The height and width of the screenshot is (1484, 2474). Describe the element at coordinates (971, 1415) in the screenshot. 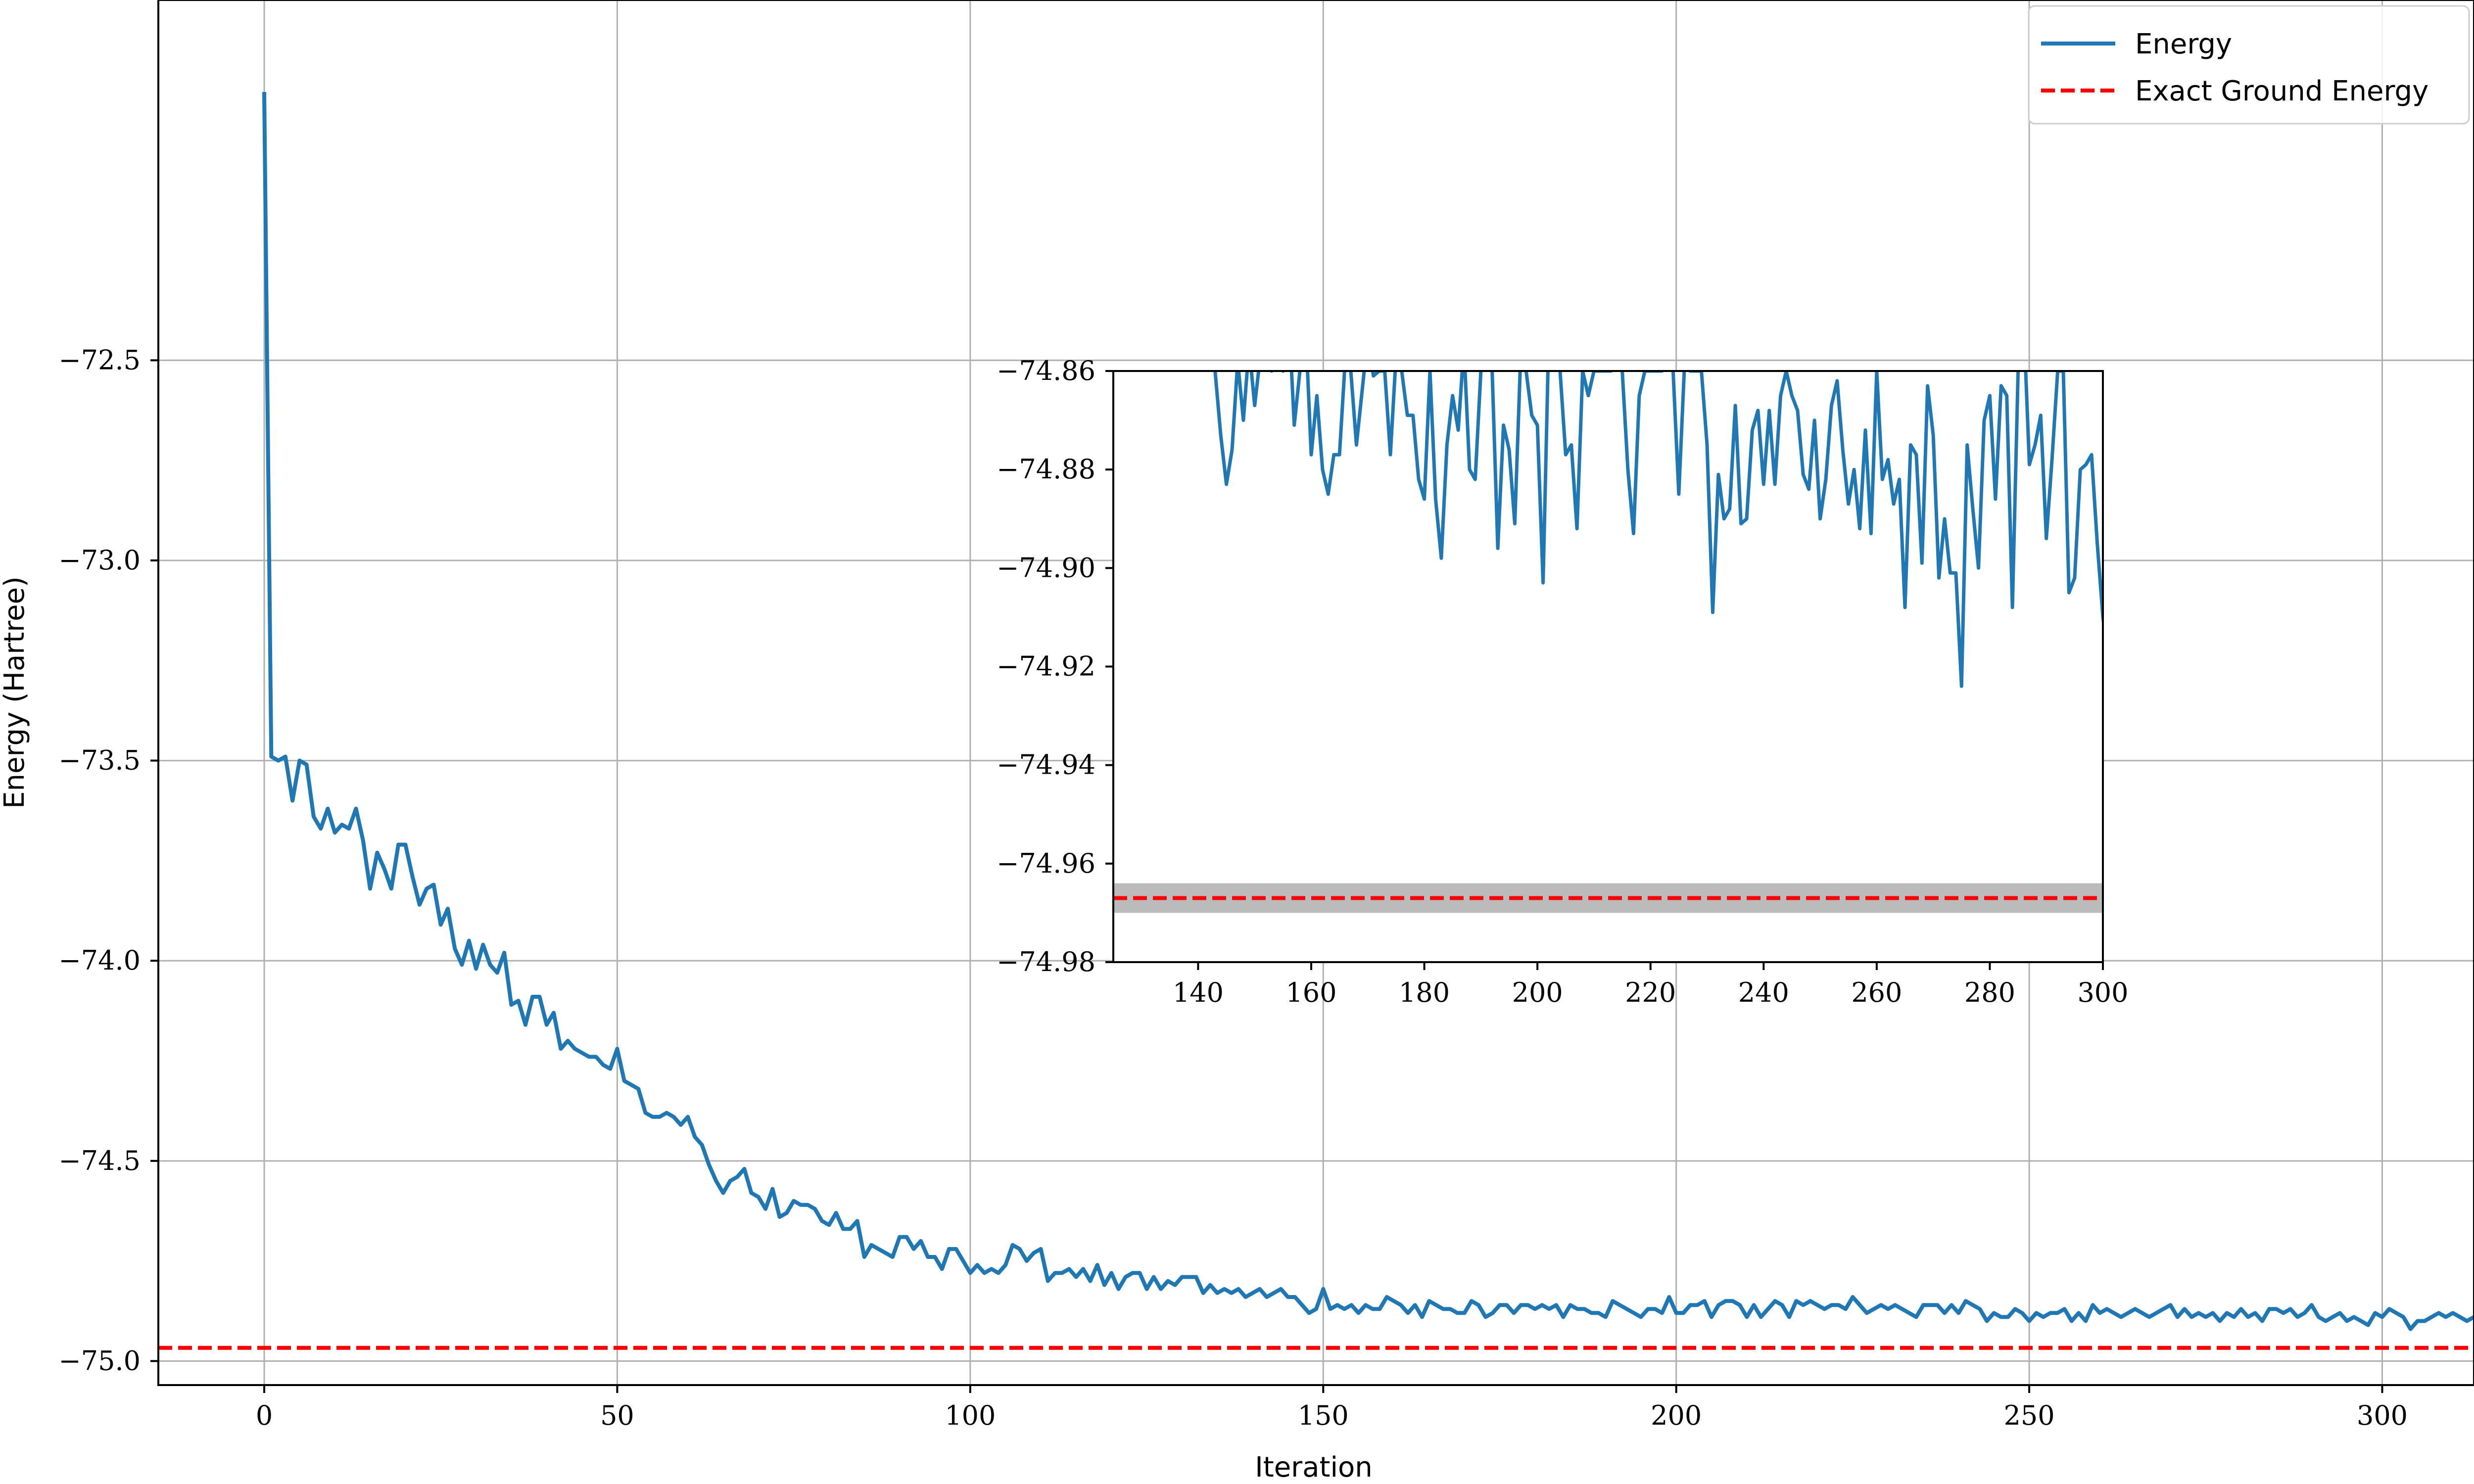

I see `x-tick-label: 100` at that location.